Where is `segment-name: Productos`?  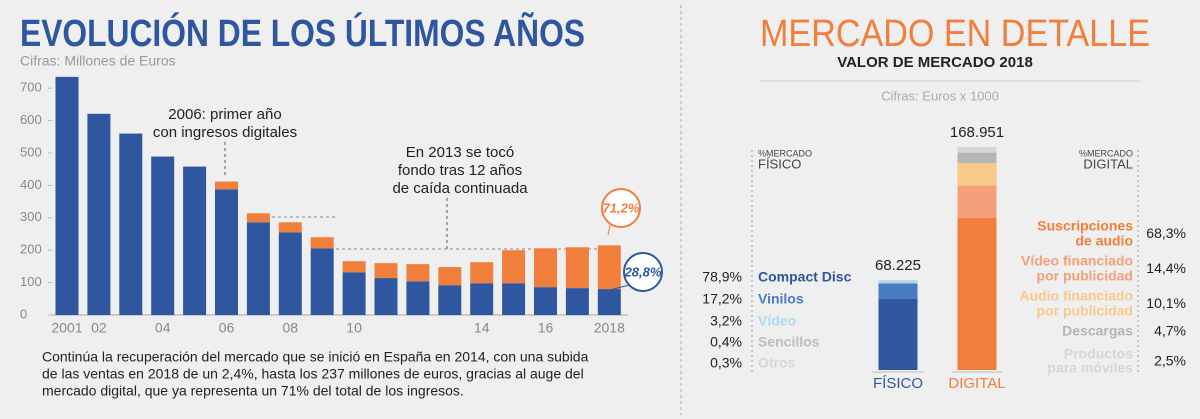 segment-name: Productos is located at coordinates (1098, 354).